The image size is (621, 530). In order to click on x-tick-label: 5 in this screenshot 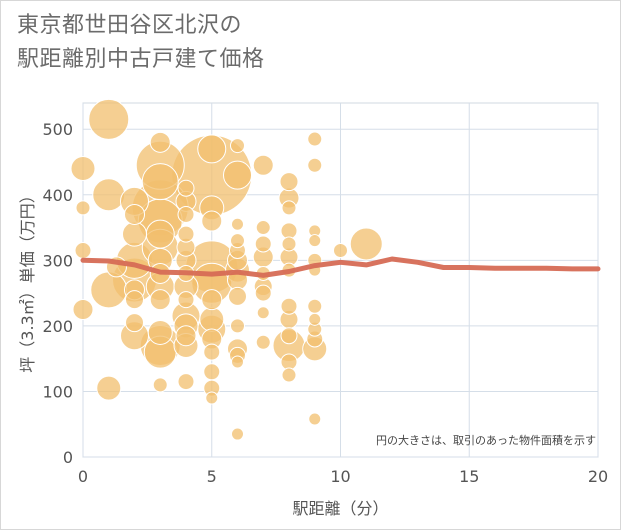, I will do `click(212, 476)`.